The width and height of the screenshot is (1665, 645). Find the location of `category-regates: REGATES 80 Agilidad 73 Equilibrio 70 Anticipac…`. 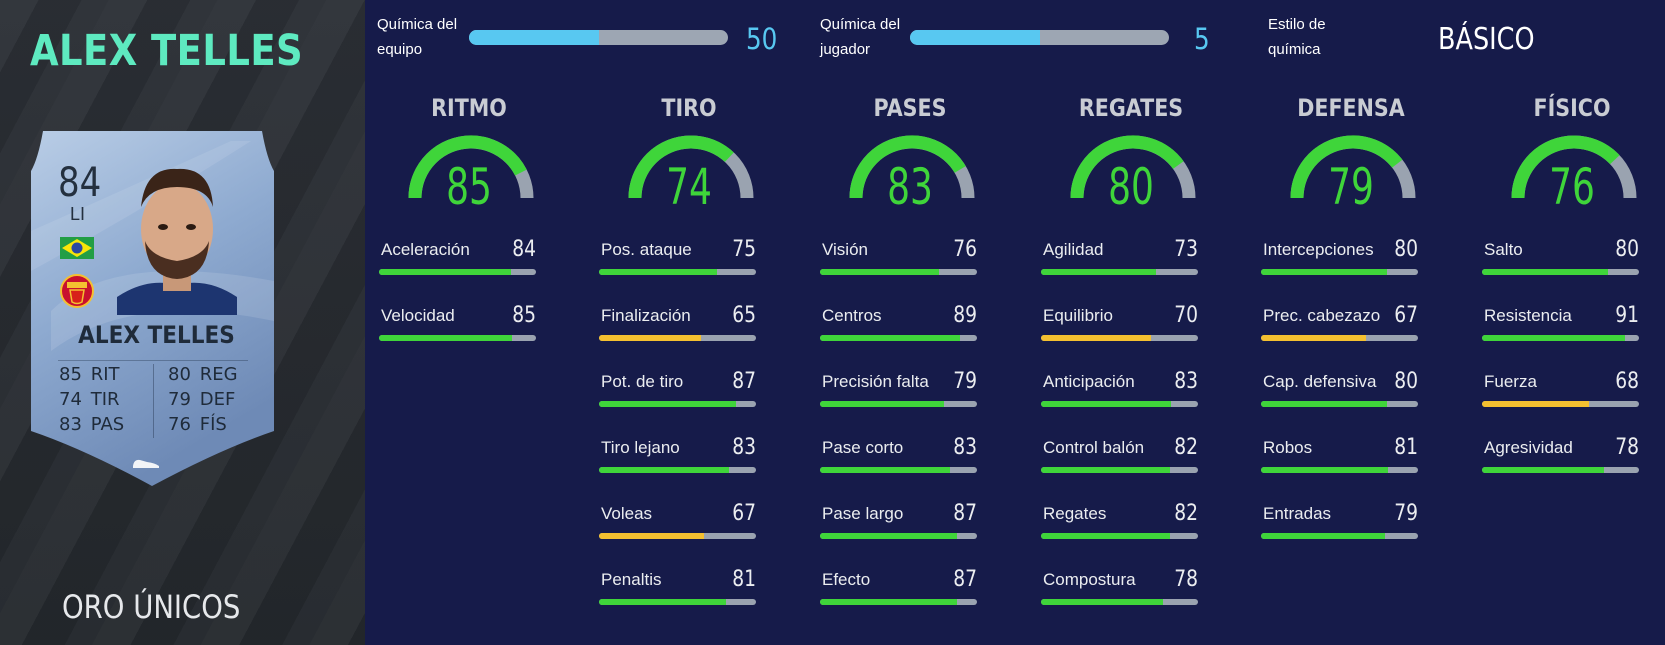

category-regates: REGATES 80 Agilidad 73 Equilibrio 70 Anticipac… is located at coordinates (1121, 350).